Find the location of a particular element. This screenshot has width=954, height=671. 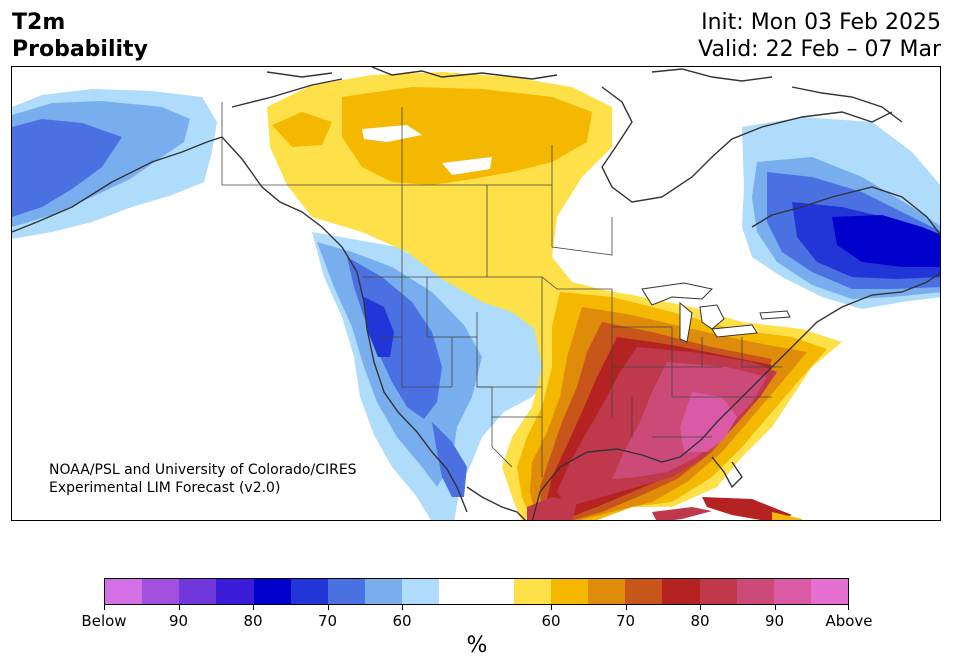

title-line-1: T2m is located at coordinates (39, 22).